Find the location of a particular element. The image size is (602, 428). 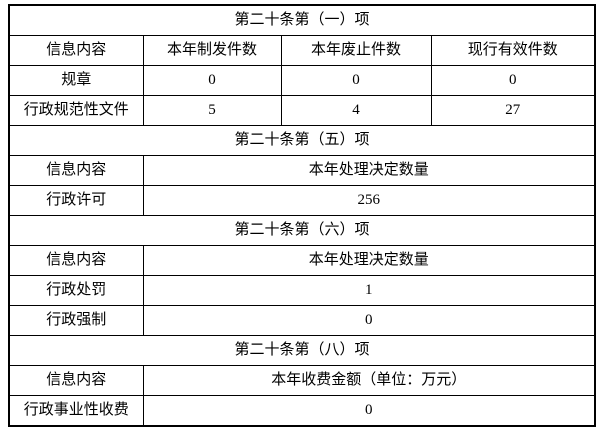

row-label-administrative-licensing: 行政许可 is located at coordinates (76, 200).